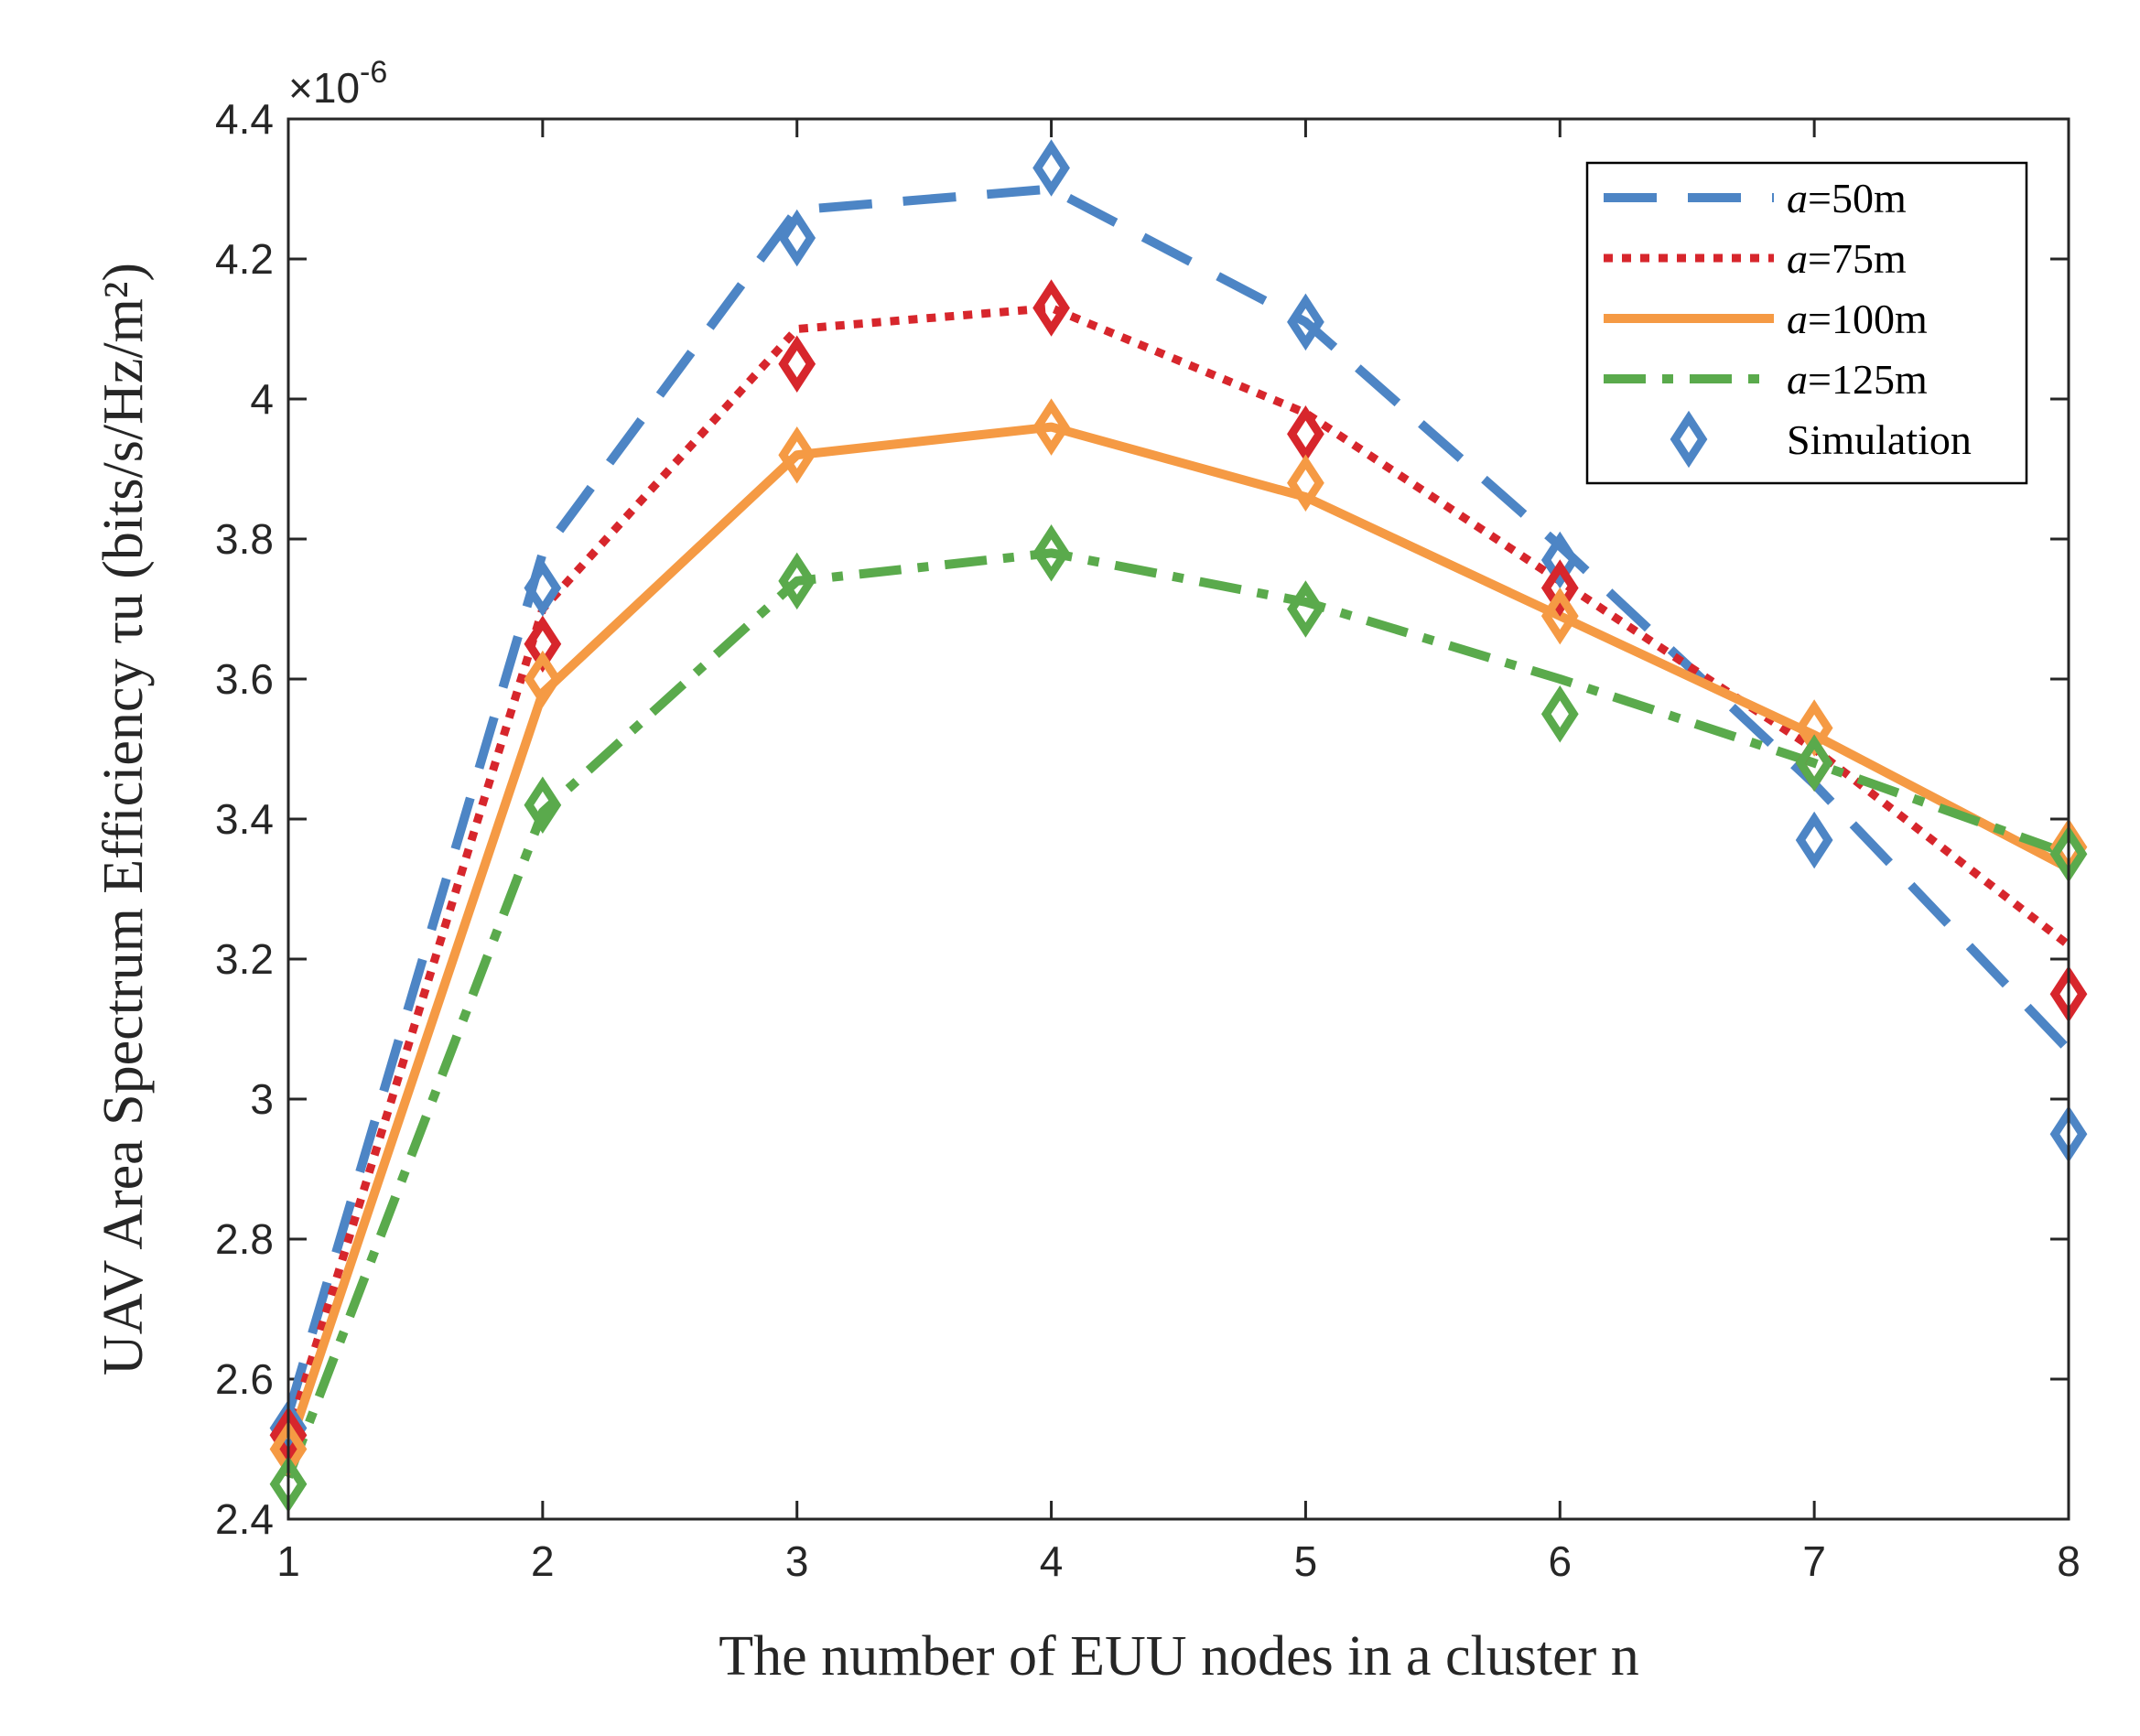 The width and height of the screenshot is (2140, 1736). What do you see at coordinates (337, 84) in the screenshot?
I see `y-scale-multiplier: ×10⁻⁶` at bounding box center [337, 84].